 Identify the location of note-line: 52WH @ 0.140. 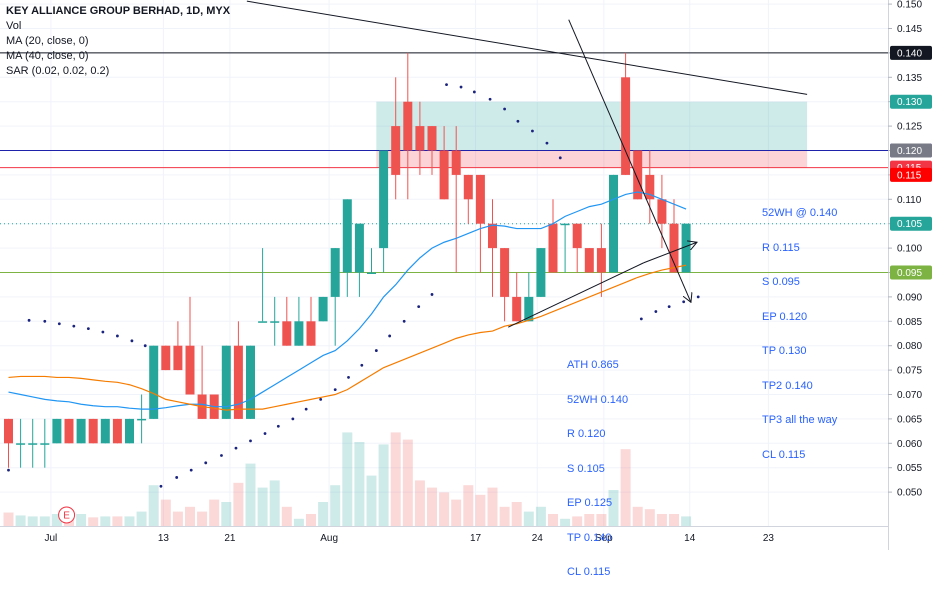
(800, 213).